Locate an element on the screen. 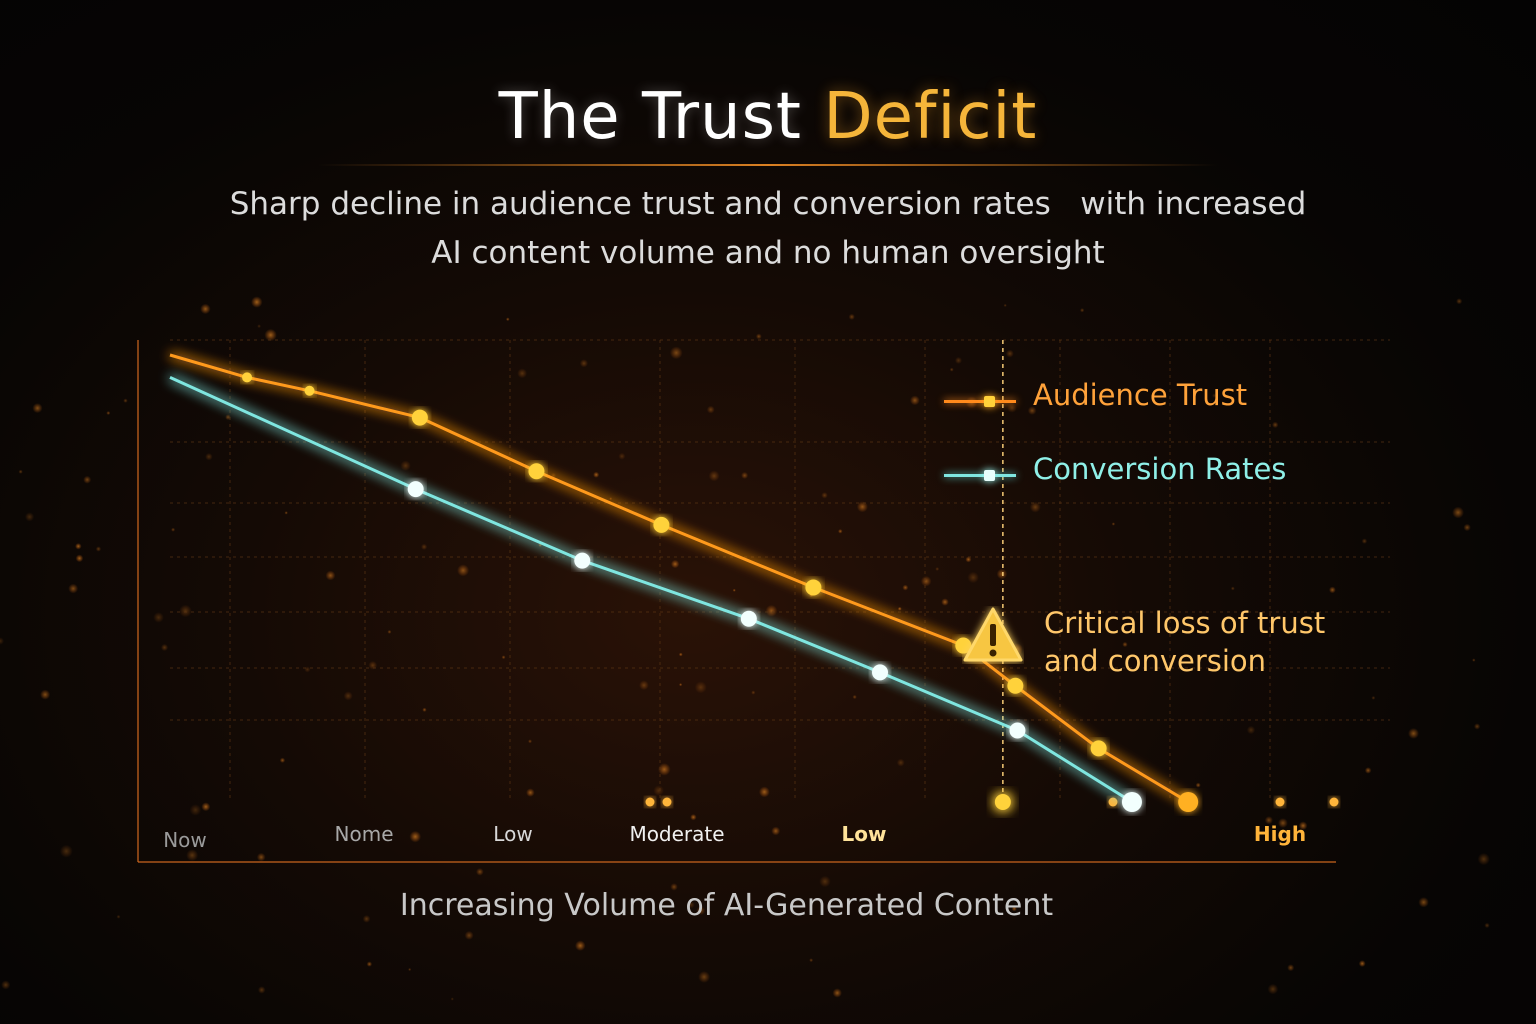 The image size is (1536, 1024). legend-label-audience-trust: Audience Trust is located at coordinates (1140, 395).